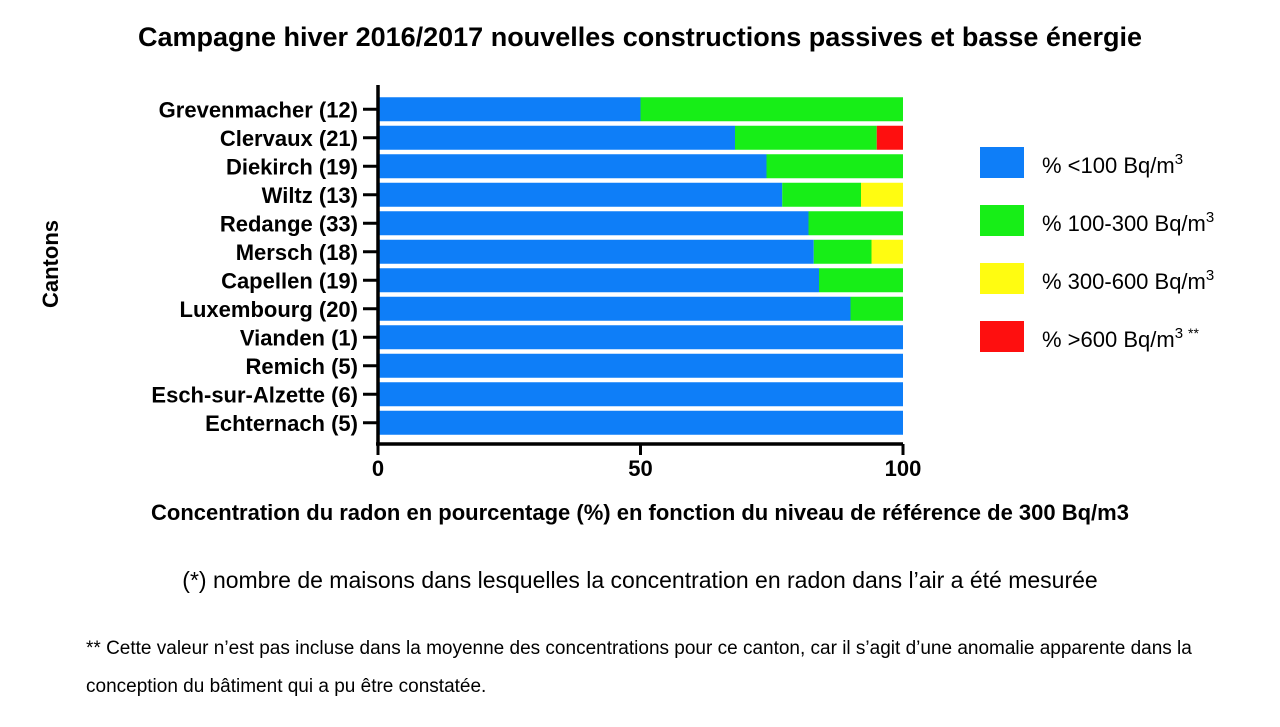  I want to click on legend-label: % 300-600 Bq/m3, so click(1128, 280).